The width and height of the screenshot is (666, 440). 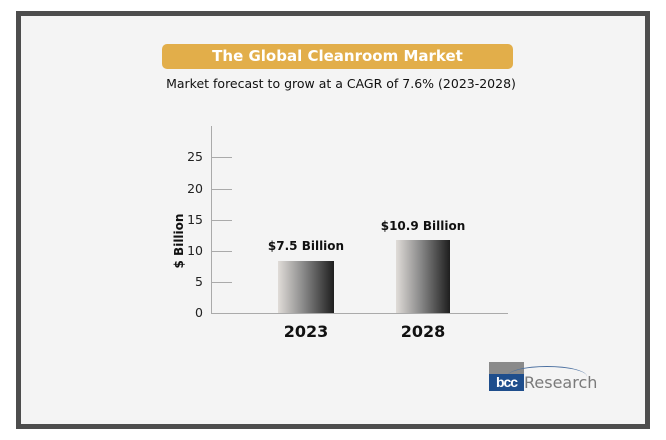 I want to click on bar-value-label-2028: $10.9 Billion, so click(x=423, y=226).